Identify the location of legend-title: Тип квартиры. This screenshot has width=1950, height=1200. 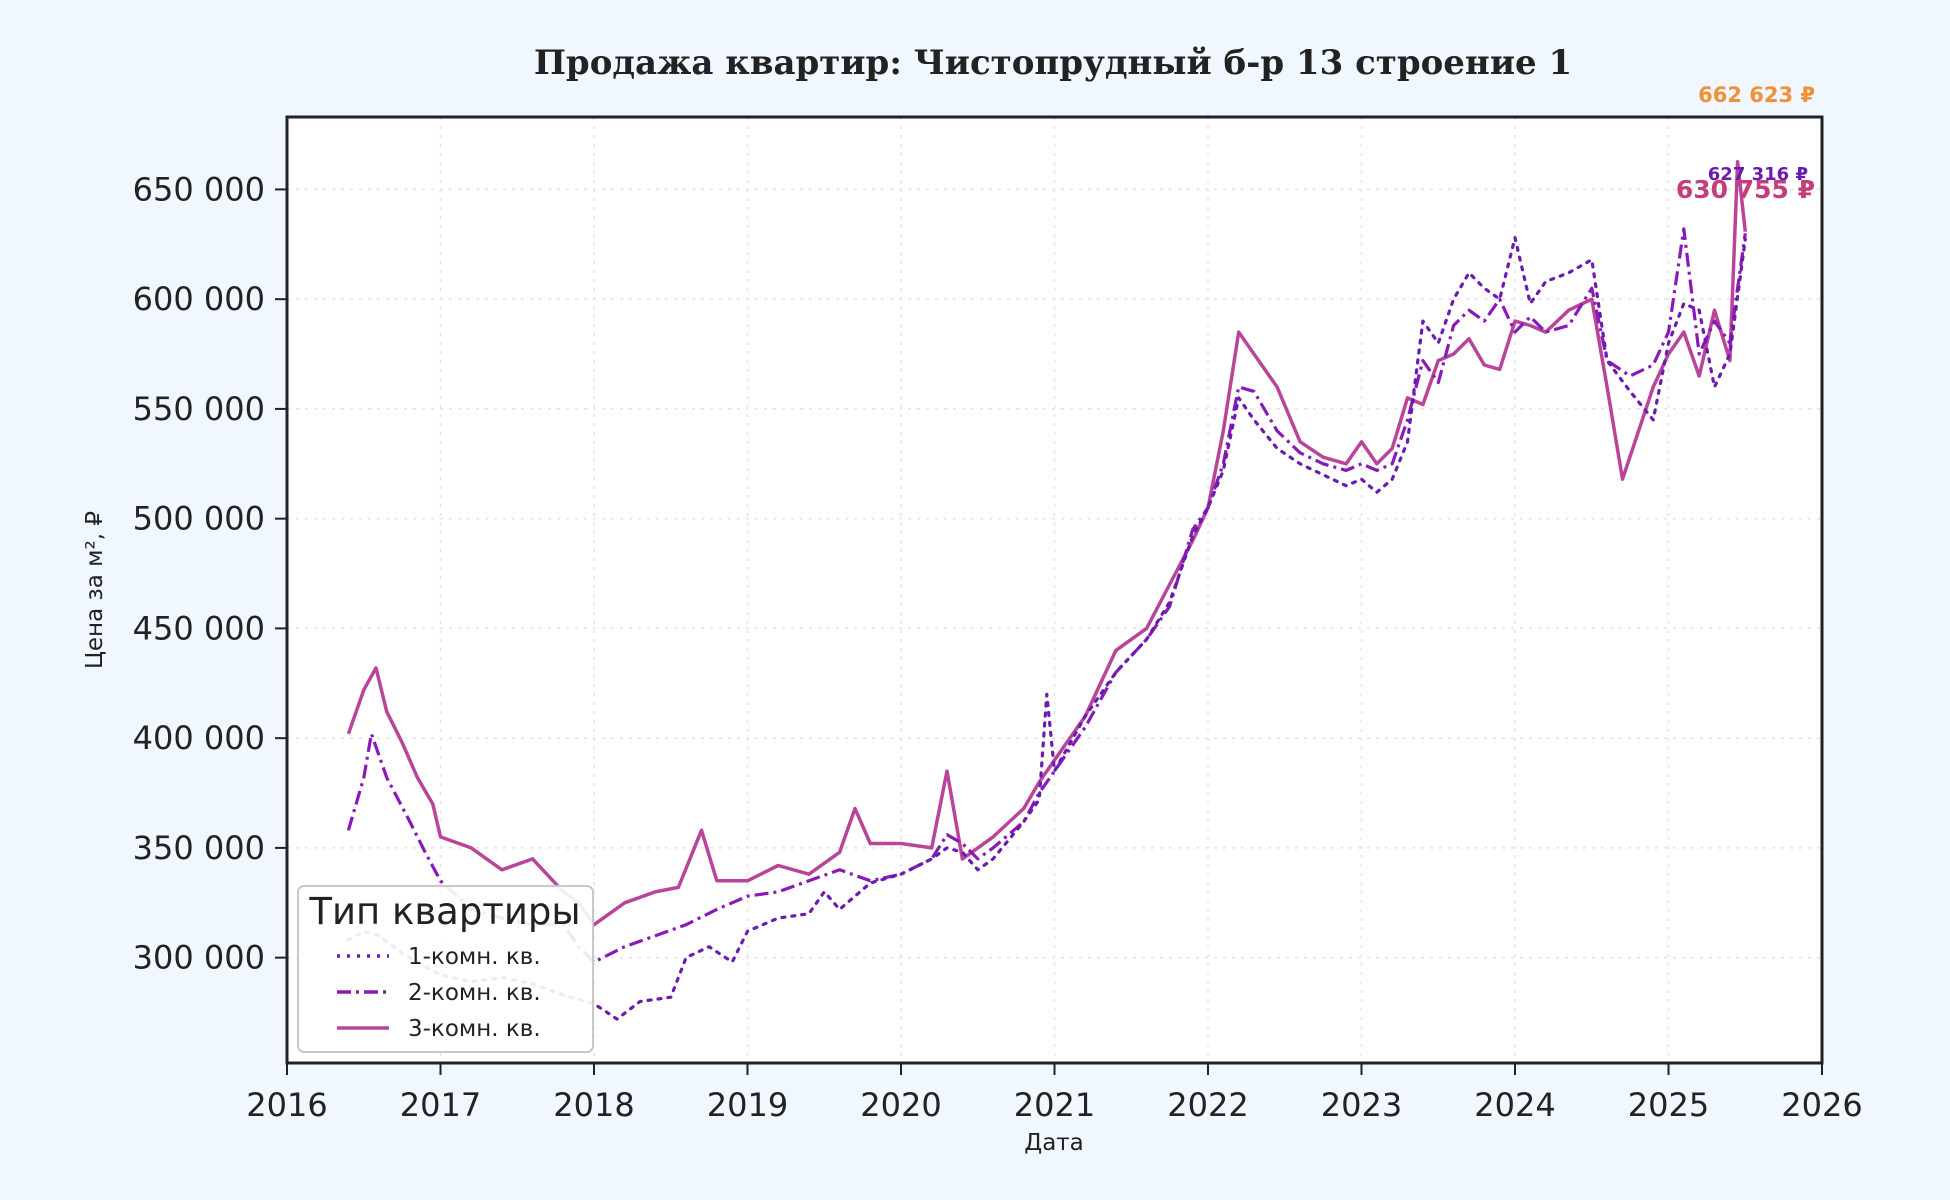
(444, 911).